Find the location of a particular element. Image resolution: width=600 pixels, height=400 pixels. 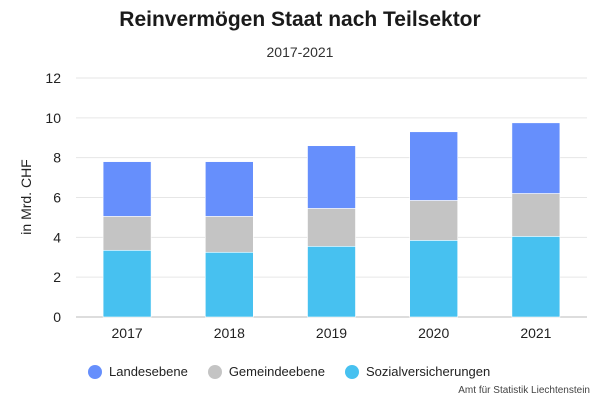

x-tick-label: 2017 is located at coordinates (127, 333).